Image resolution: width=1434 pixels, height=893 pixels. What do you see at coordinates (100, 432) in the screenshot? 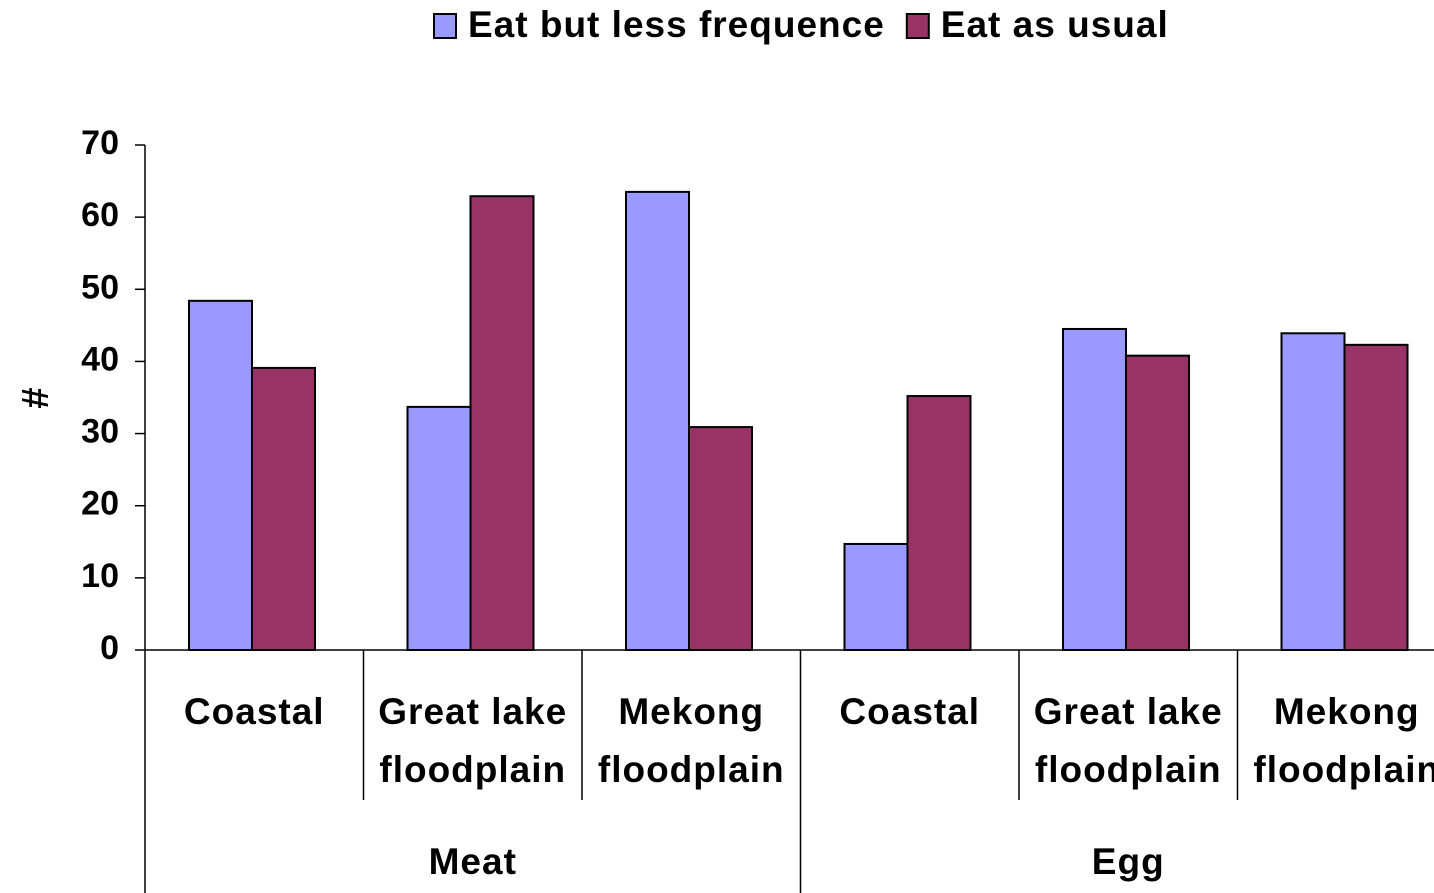
I see `y-tick-label: 30` at bounding box center [100, 432].